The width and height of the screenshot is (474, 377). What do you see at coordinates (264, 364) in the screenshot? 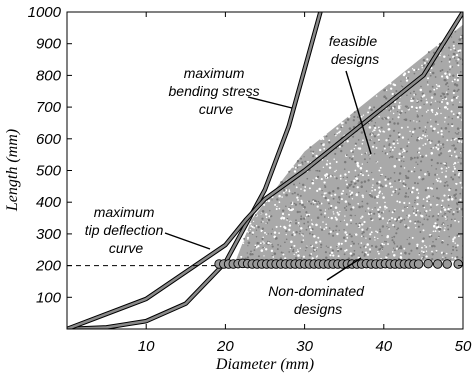
I see `x-axis-title: Diameter (mm)` at bounding box center [264, 364].